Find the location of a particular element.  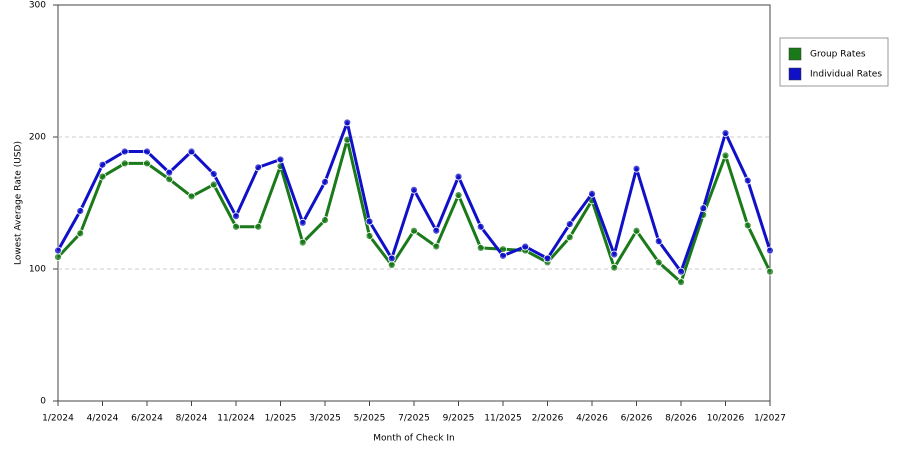

x-tick-label: 4/2024 is located at coordinates (103, 419).